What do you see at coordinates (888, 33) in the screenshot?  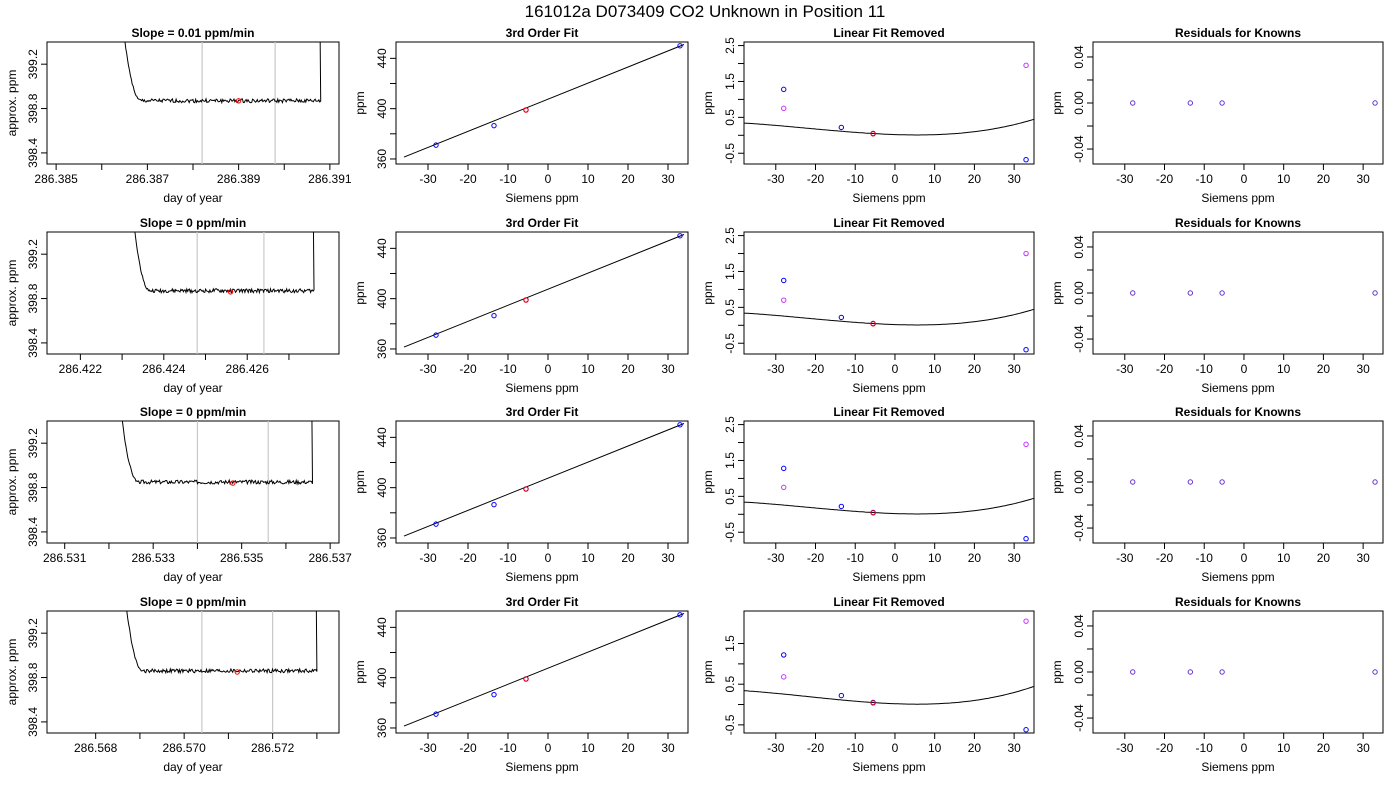 I see `panel-title: Linear Fit Removed` at bounding box center [888, 33].